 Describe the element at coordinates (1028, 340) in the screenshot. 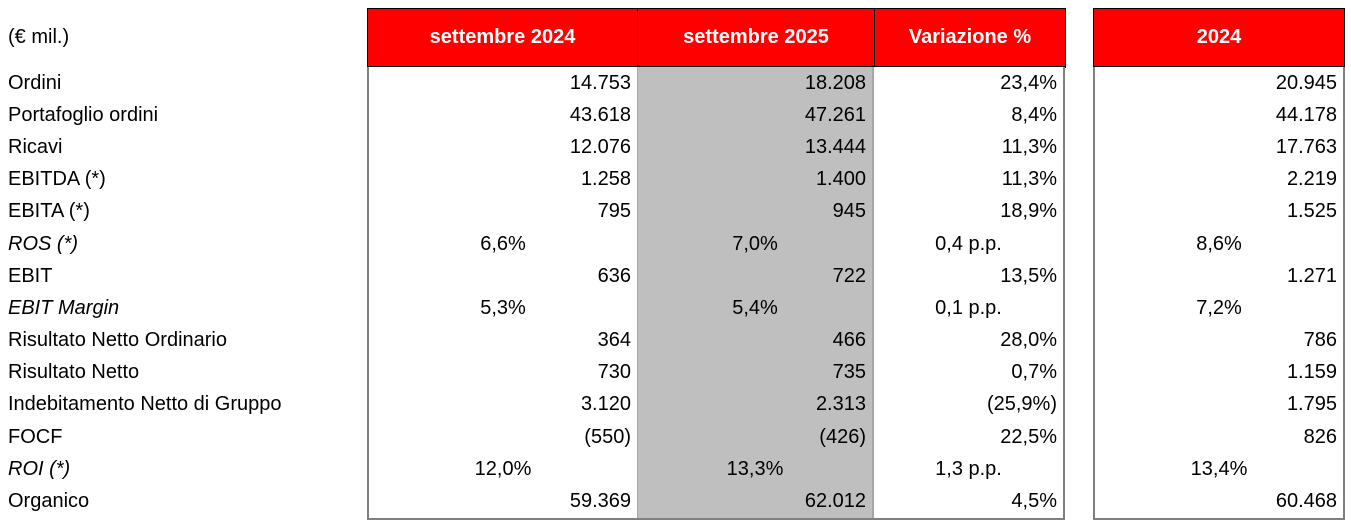

I see `cell-variazione: 28,0%` at that location.